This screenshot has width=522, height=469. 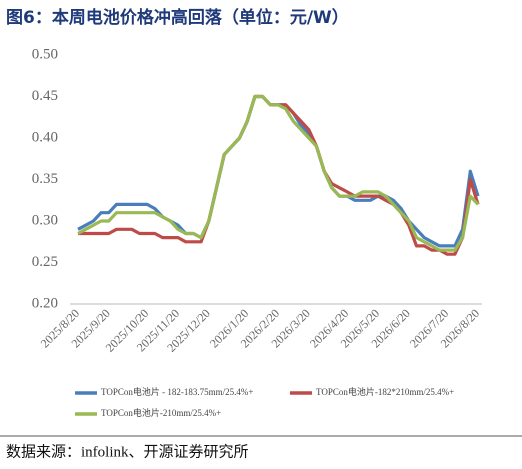 I want to click on y-tick-label: 0.40, so click(x=45, y=137).